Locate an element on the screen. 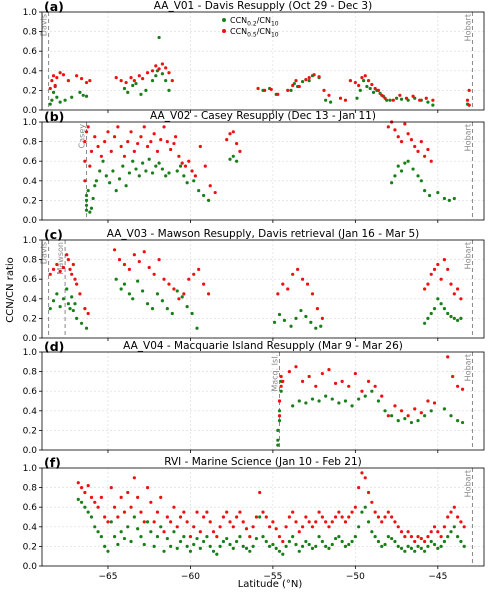 This screenshot has height=592, width=500. y-tick-label: 0.8 is located at coordinates (30, 489).